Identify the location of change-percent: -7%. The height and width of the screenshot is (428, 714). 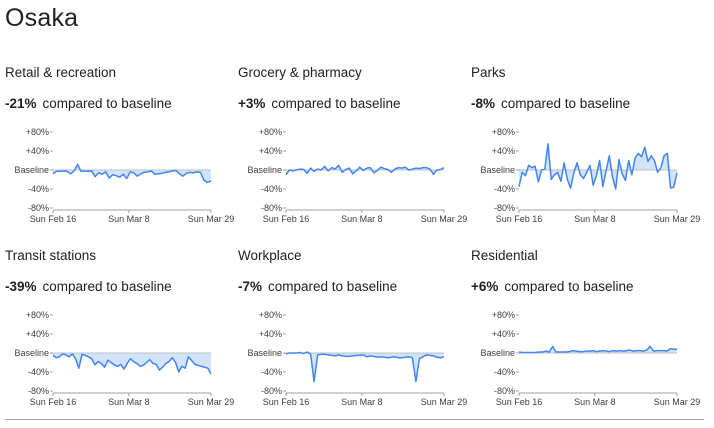
(250, 286).